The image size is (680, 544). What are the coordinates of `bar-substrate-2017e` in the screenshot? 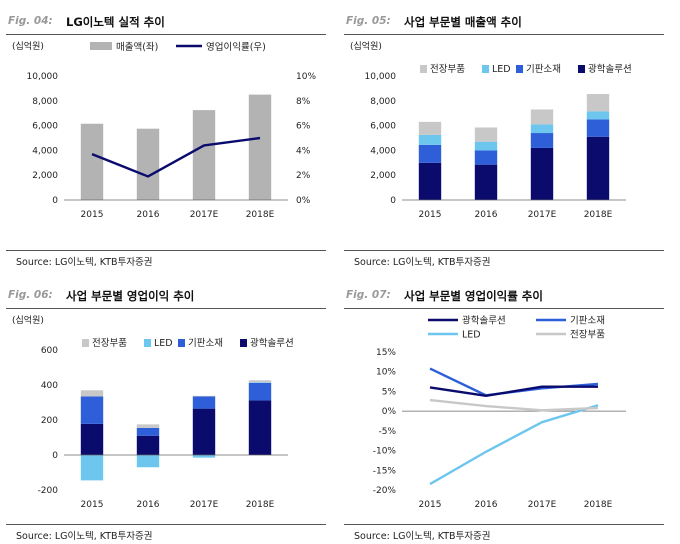 It's located at (542, 140).